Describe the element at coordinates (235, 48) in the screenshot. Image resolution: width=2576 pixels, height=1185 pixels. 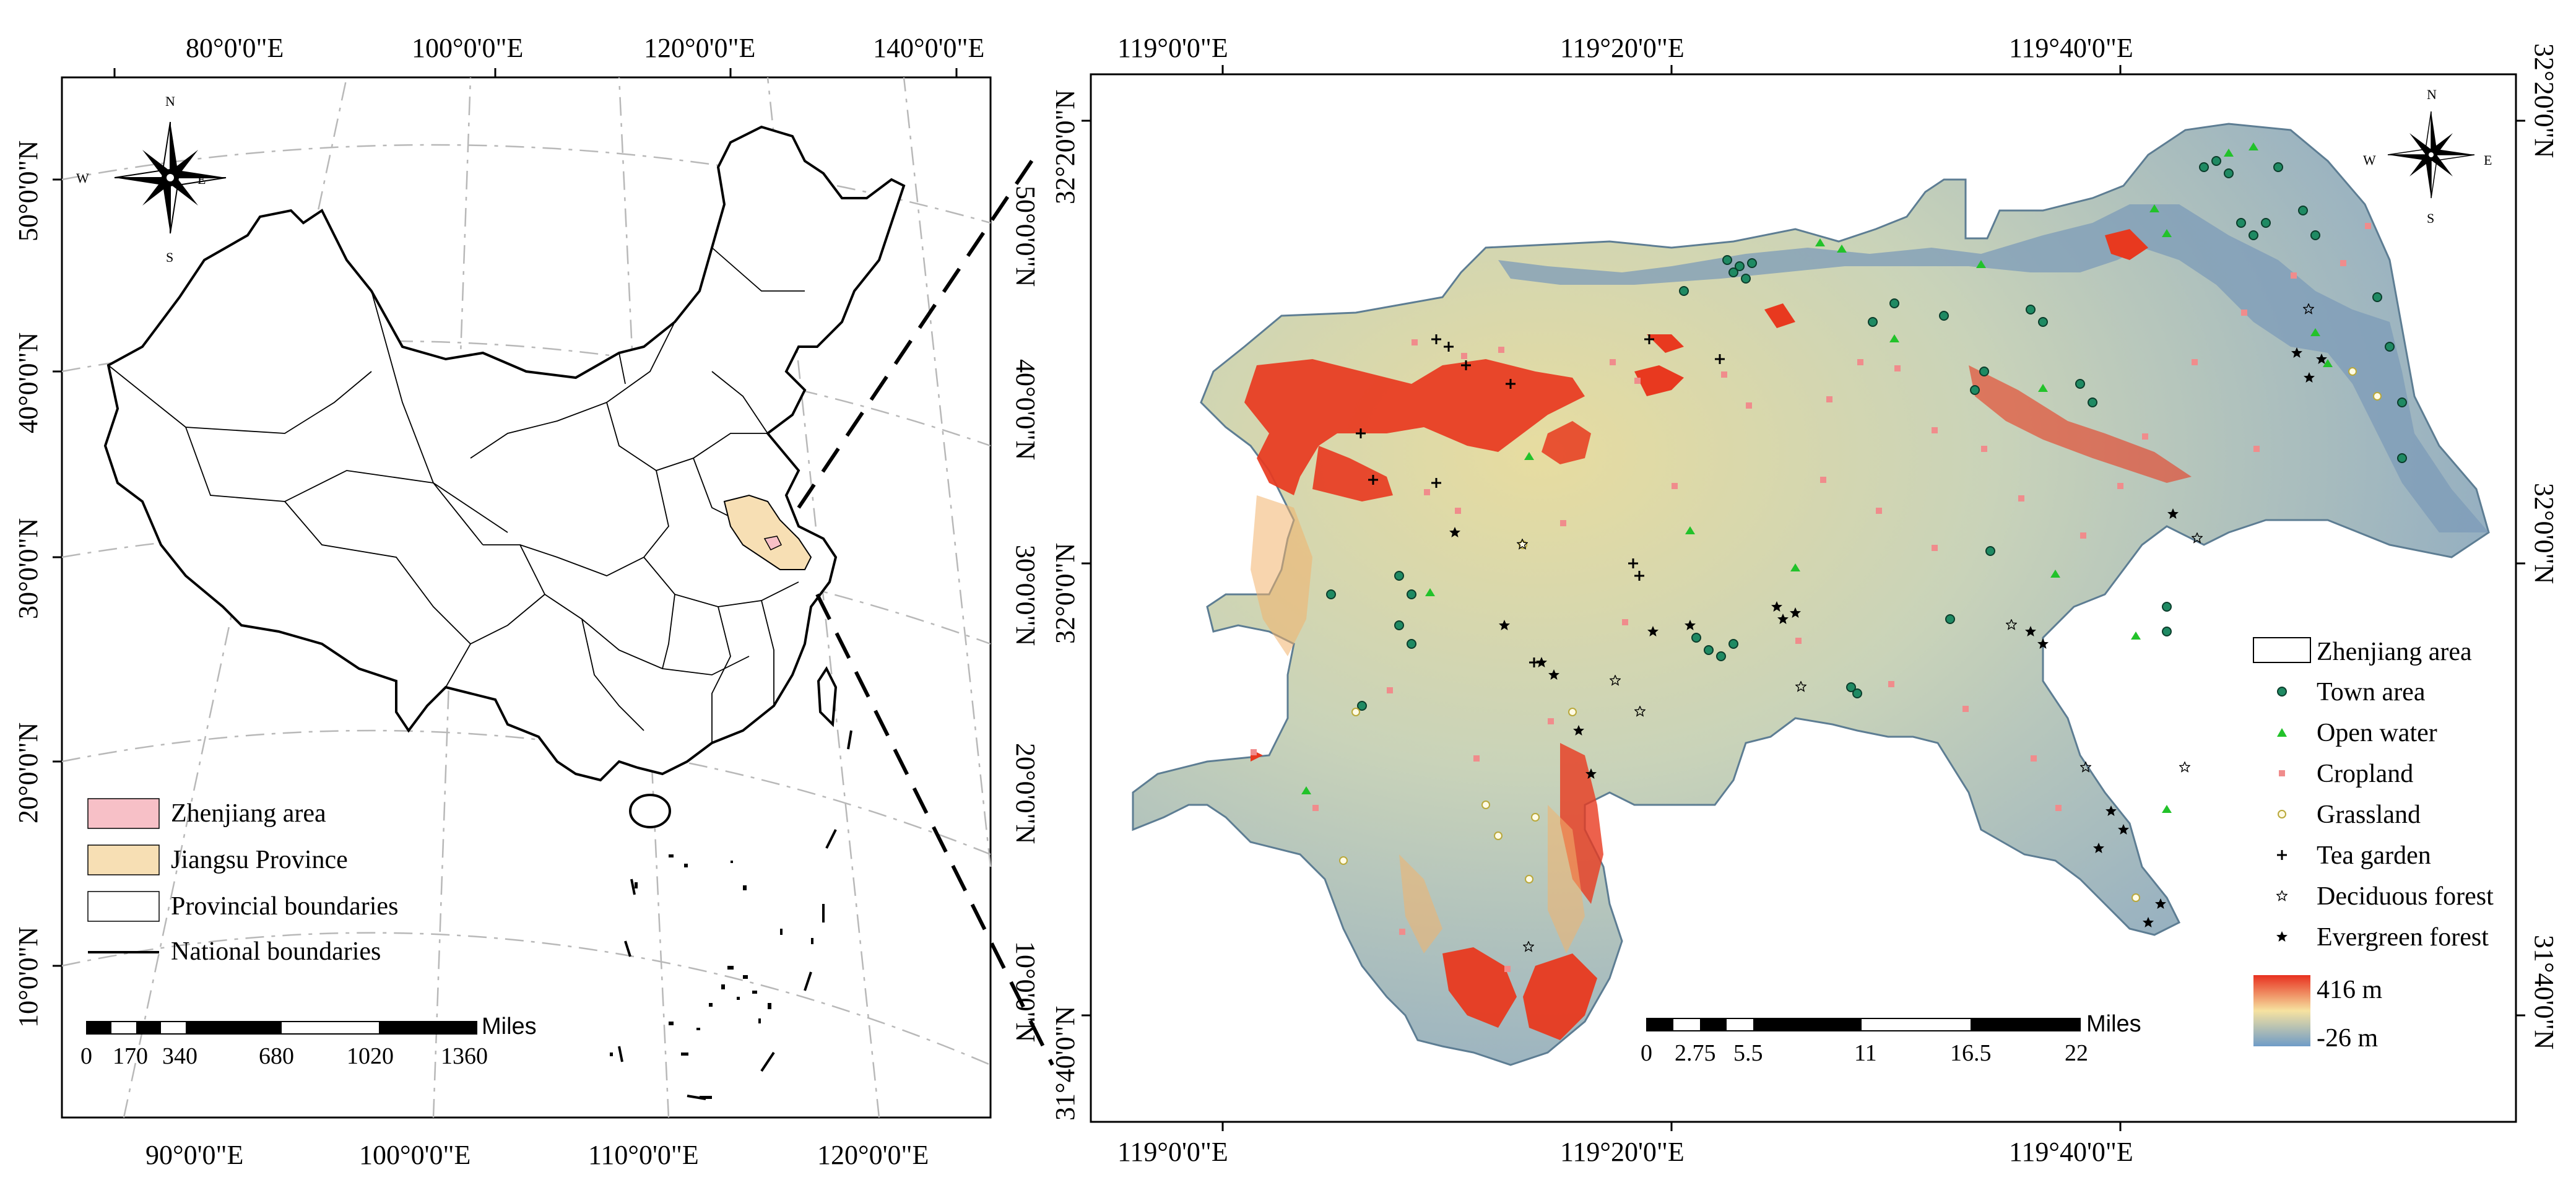
I see `left-top-lon-0: 80°0'0"E` at that location.